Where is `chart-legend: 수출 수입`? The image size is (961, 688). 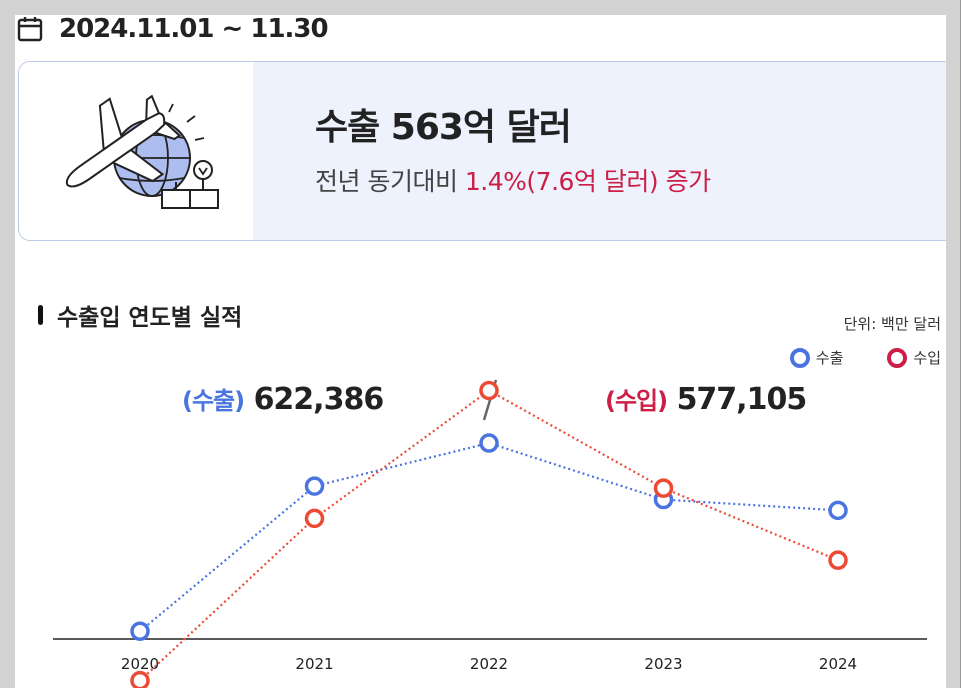
chart-legend: 수출 수입 is located at coordinates (843, 357).